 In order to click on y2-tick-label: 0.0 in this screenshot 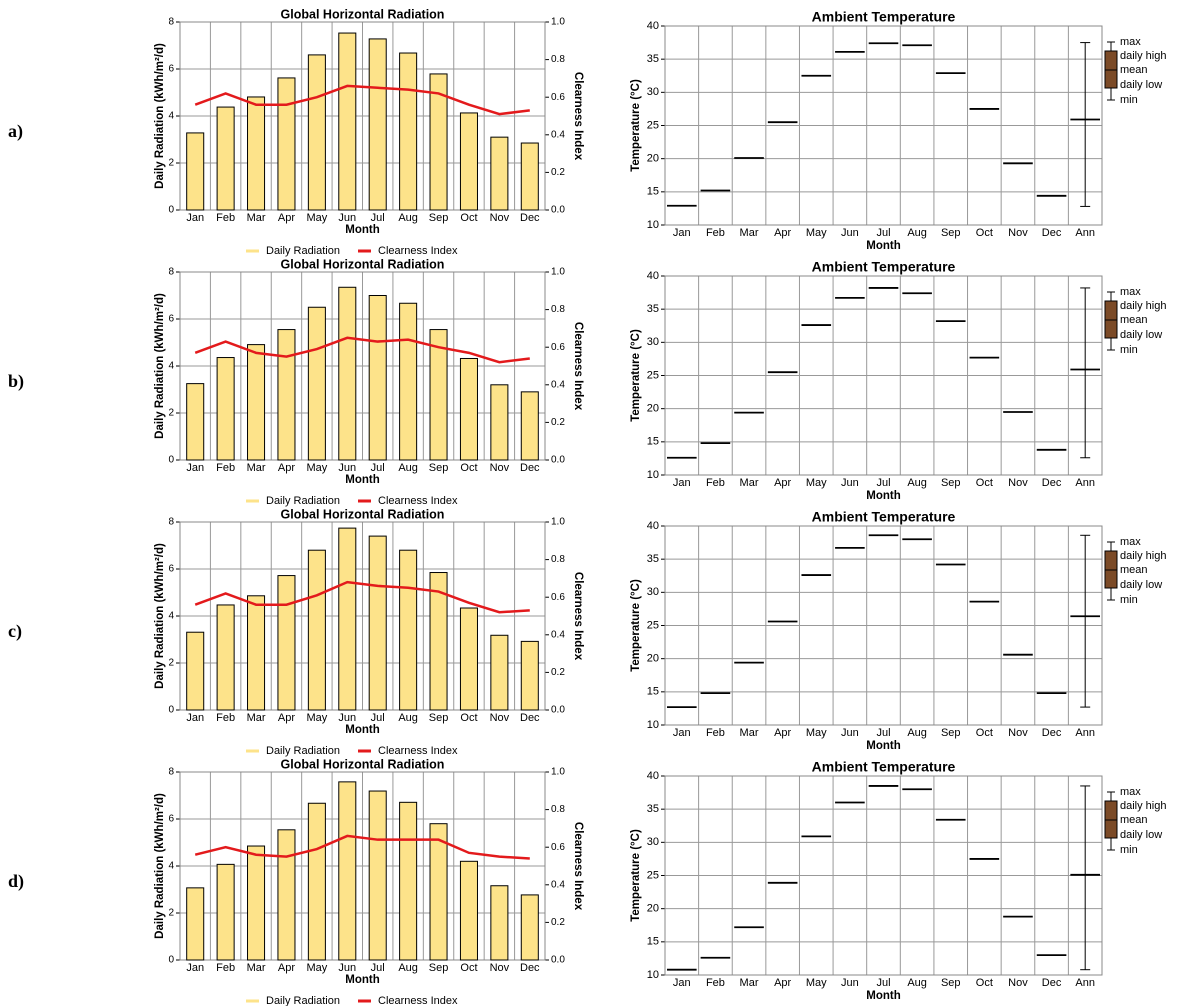, I will do `click(558, 710)`.